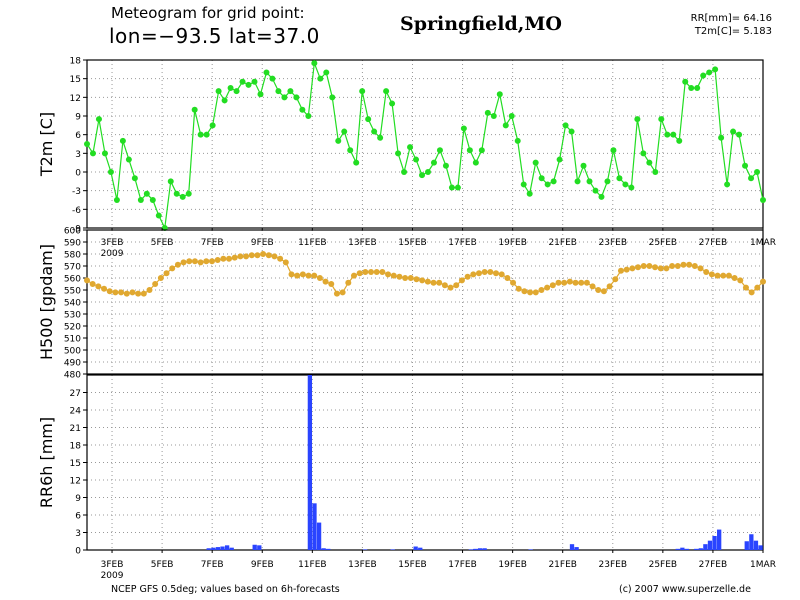 Image resolution: width=800 pixels, height=600 pixels. What do you see at coordinates (112, 565) in the screenshot?
I see `x-tick-label: 3FEB` at bounding box center [112, 565].